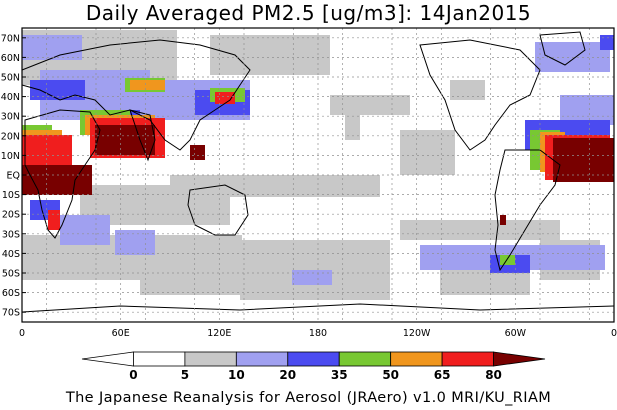  I want to click on coastline-south-america, so click(527, 210).